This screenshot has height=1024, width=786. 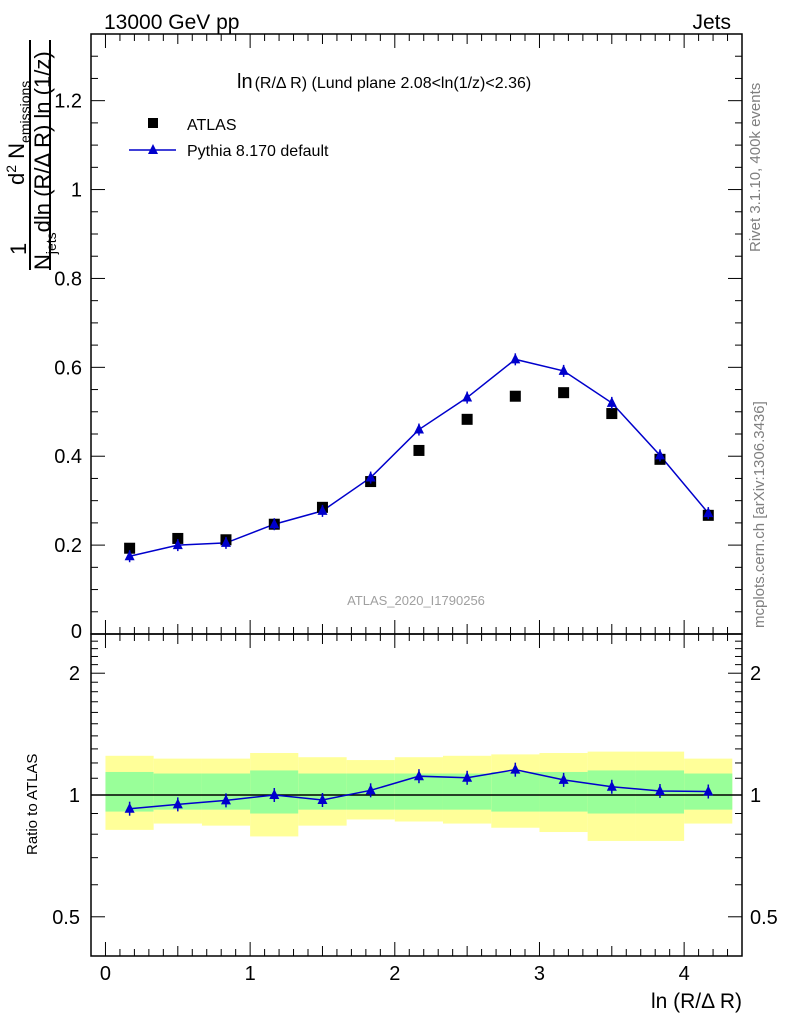 What do you see at coordinates (76, 632) in the screenshot?
I see `y-tick-label: 0` at bounding box center [76, 632].